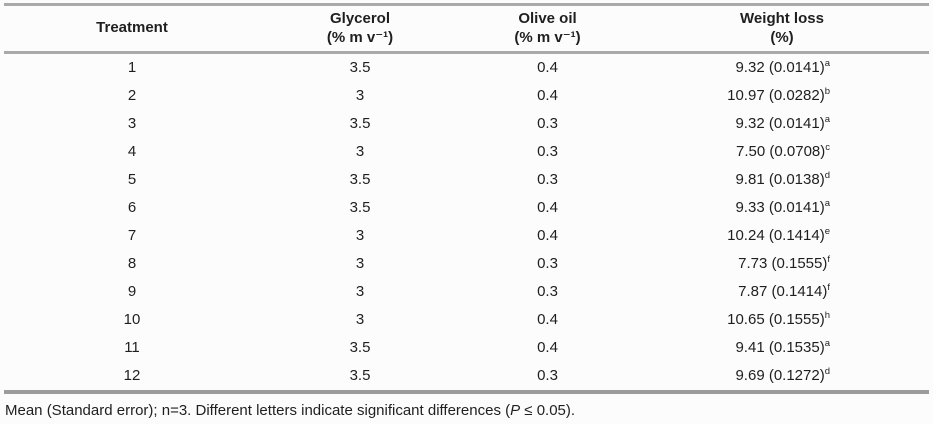 The width and height of the screenshot is (933, 424). I want to click on table-row: 4 3 0.3 7.50 (0.0708)c, so click(466, 152).